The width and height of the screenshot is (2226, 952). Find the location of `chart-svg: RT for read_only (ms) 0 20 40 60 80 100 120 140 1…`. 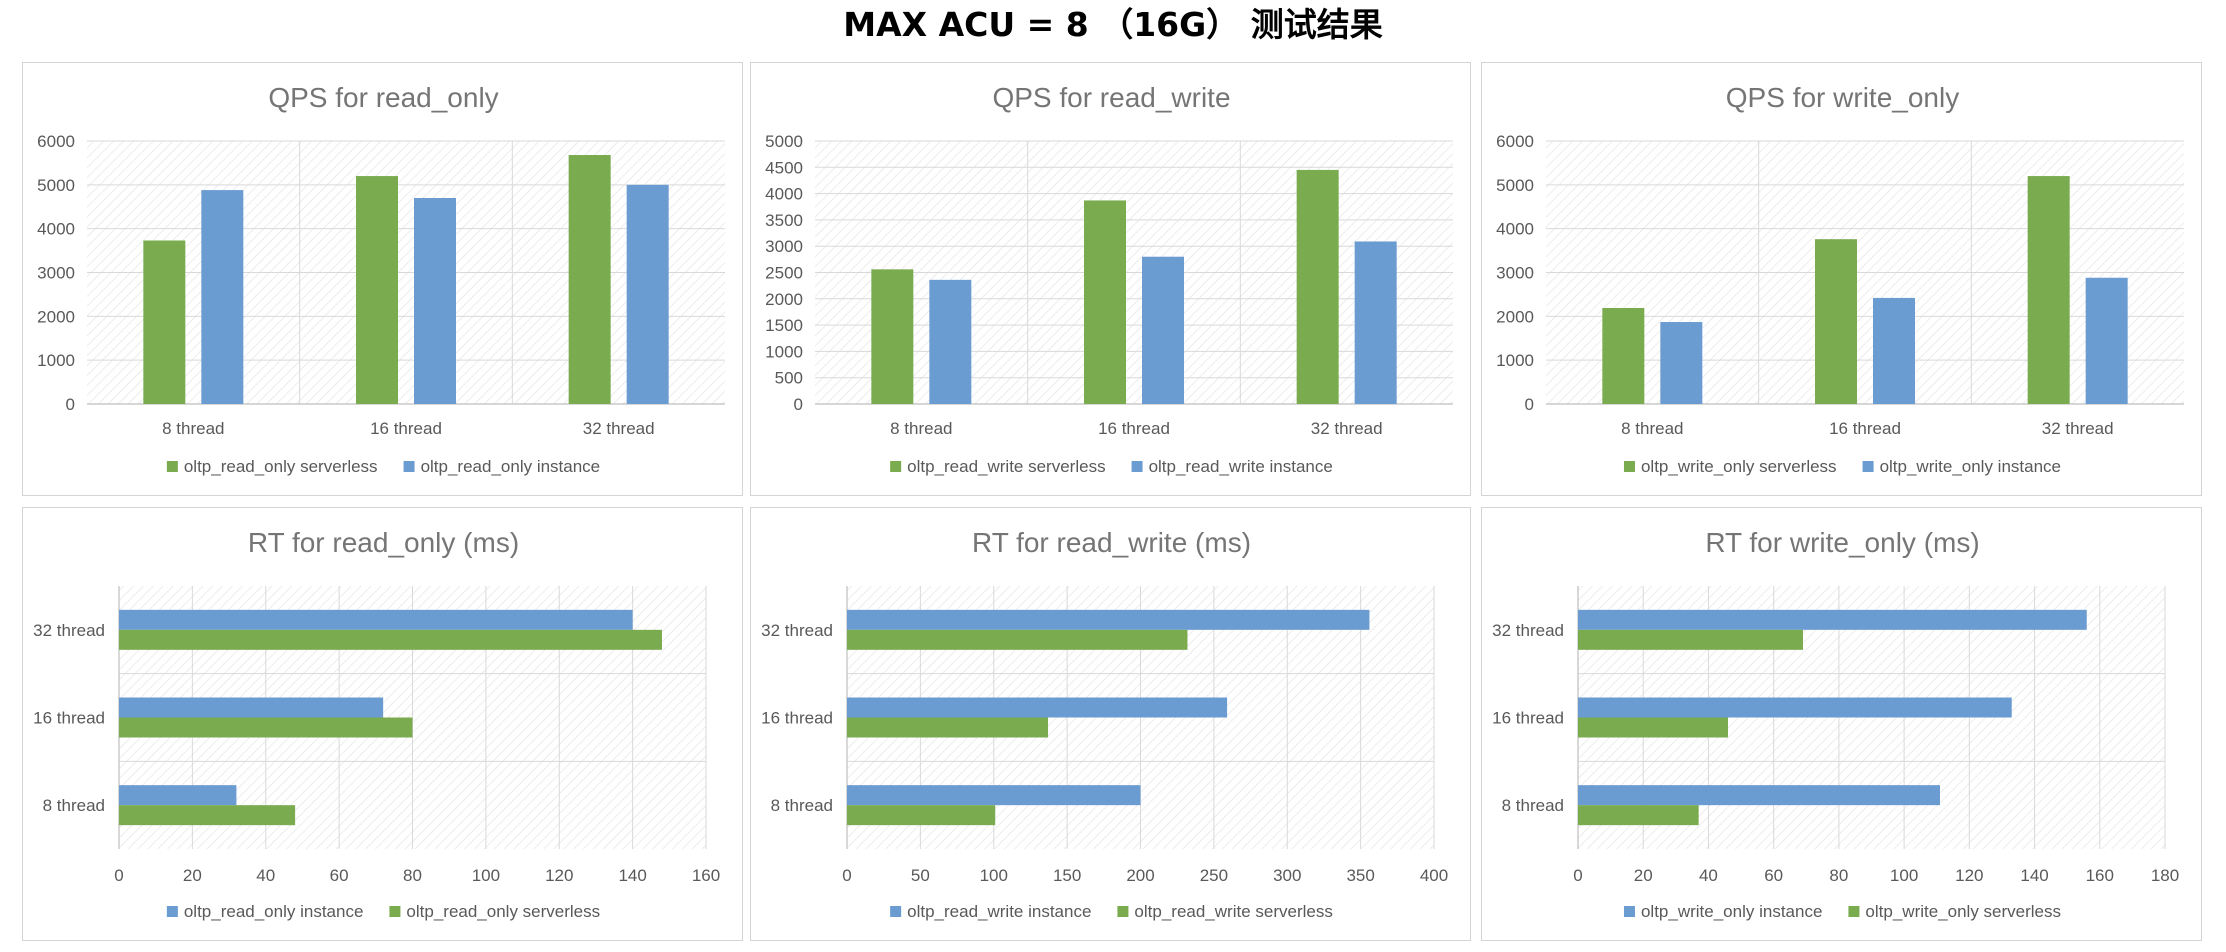

chart-svg: RT for read_only (ms) 0 20 40 60 80 100 120 140 1… is located at coordinates (376, 724).